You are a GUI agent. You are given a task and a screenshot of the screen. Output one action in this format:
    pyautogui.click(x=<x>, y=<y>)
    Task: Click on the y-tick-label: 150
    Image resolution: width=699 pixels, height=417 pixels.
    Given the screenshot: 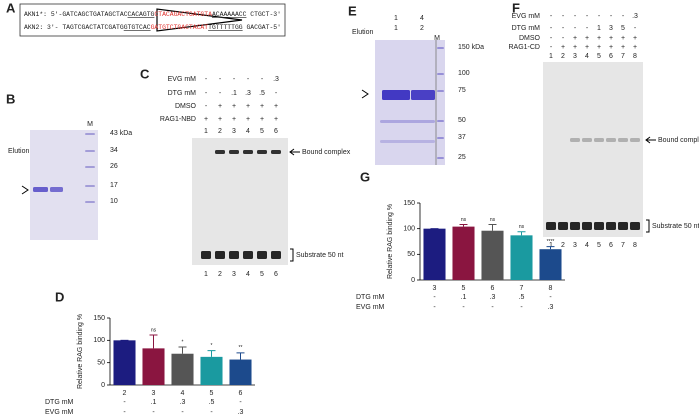 What is the action you would take?
    pyautogui.click(x=409, y=203)
    